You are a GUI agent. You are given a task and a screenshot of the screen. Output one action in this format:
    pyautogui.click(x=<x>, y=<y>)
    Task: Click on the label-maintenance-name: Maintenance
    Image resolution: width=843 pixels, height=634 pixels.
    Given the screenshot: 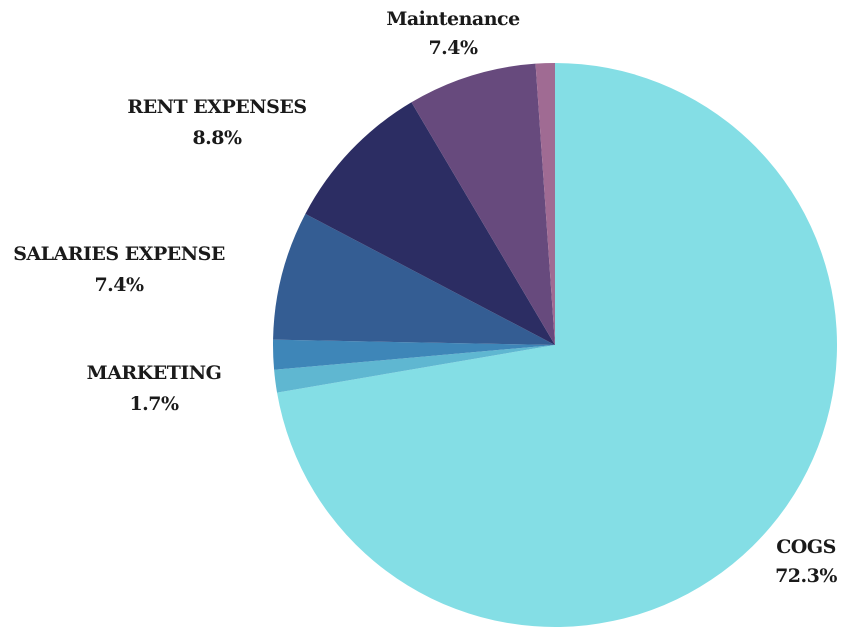 What is the action you would take?
    pyautogui.click(x=453, y=19)
    